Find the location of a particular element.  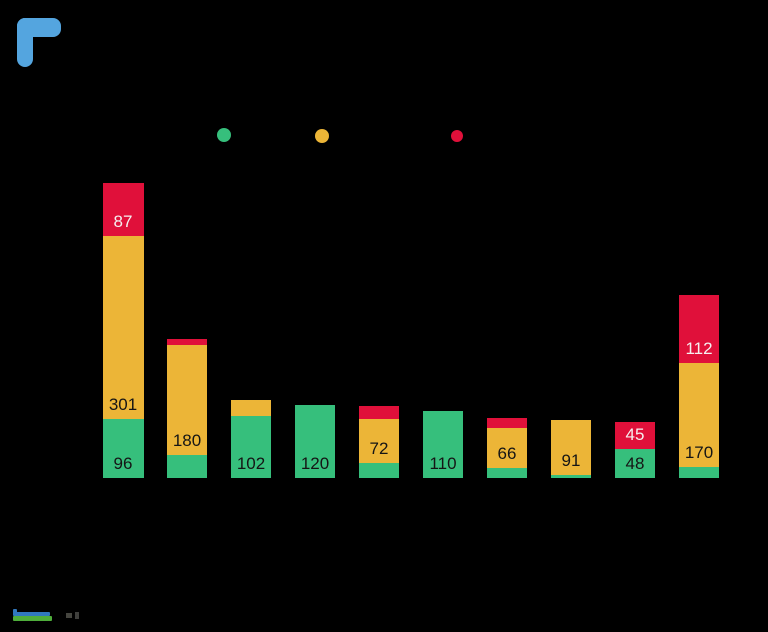

legend-dot-green is located at coordinates (224, 135).